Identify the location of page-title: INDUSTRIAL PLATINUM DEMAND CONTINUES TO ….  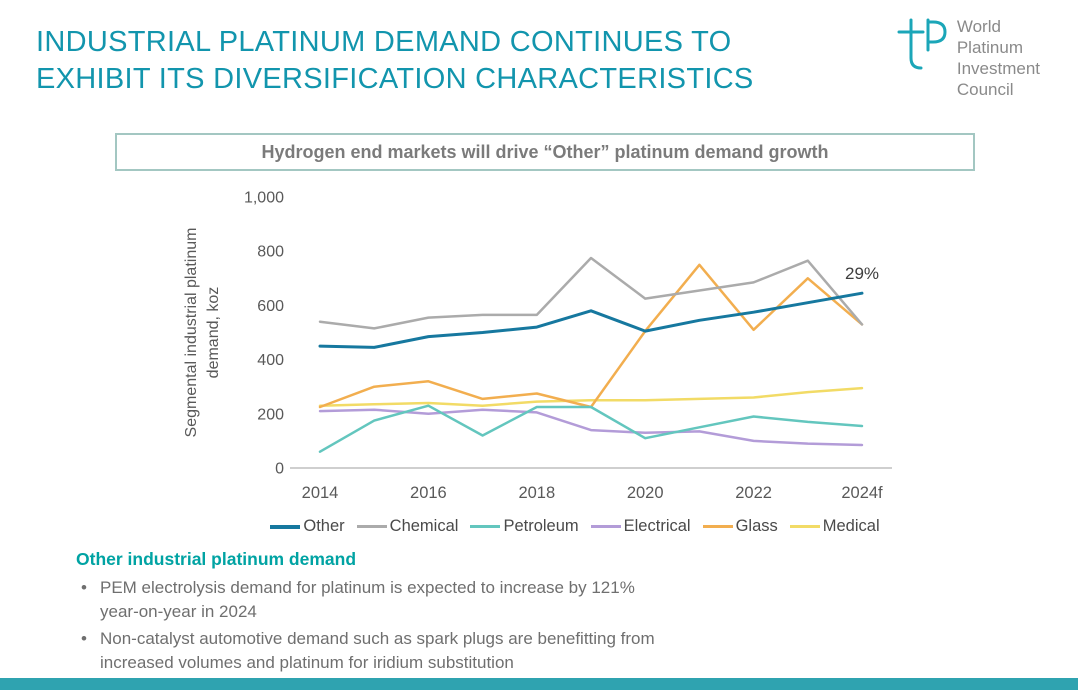
(395, 61).